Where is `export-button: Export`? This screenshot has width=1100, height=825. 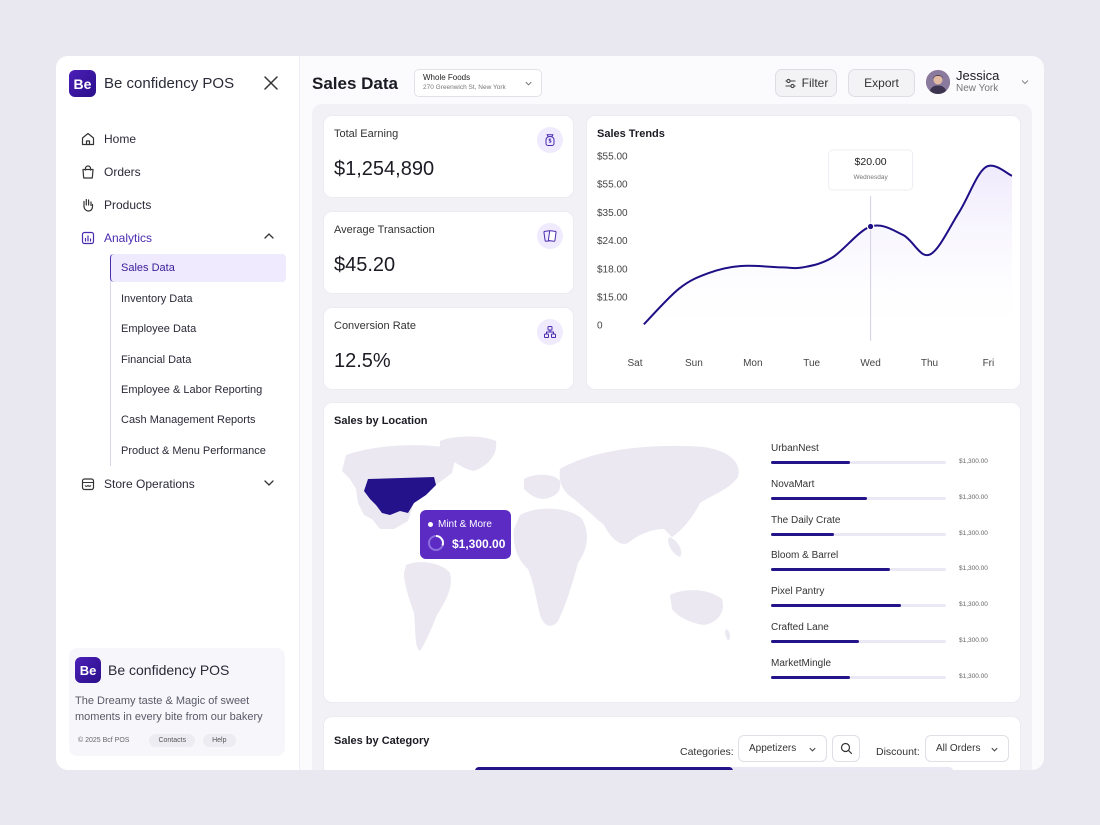
export-button: Export is located at coordinates (881, 83).